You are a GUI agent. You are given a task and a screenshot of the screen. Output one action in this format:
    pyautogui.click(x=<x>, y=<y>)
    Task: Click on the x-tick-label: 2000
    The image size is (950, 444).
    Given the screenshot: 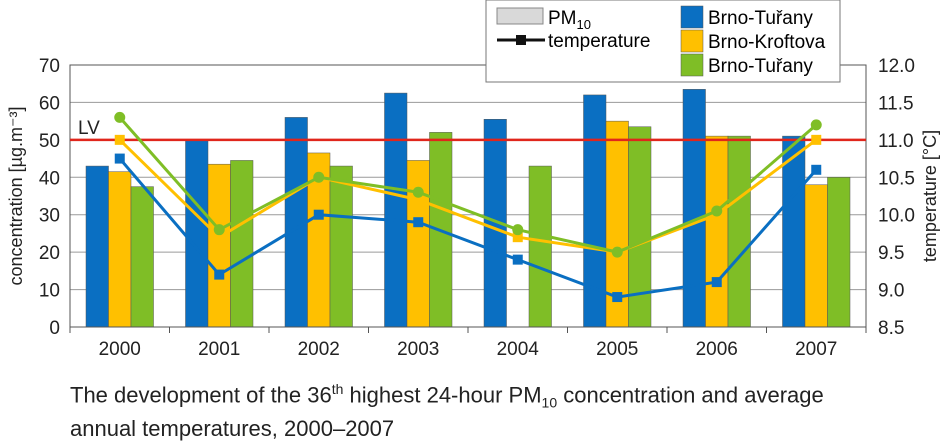 What is the action you would take?
    pyautogui.click(x=120, y=349)
    